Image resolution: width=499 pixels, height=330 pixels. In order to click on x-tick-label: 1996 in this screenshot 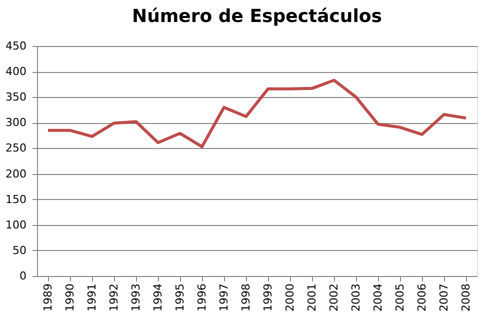, I will do `click(202, 298)`.